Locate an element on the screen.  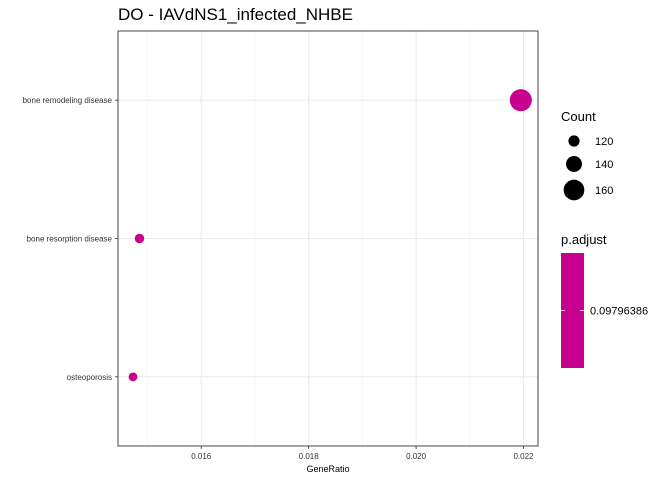
p-adjust-legend: p.adjust 0.09796386 is located at coordinates (604, 300).